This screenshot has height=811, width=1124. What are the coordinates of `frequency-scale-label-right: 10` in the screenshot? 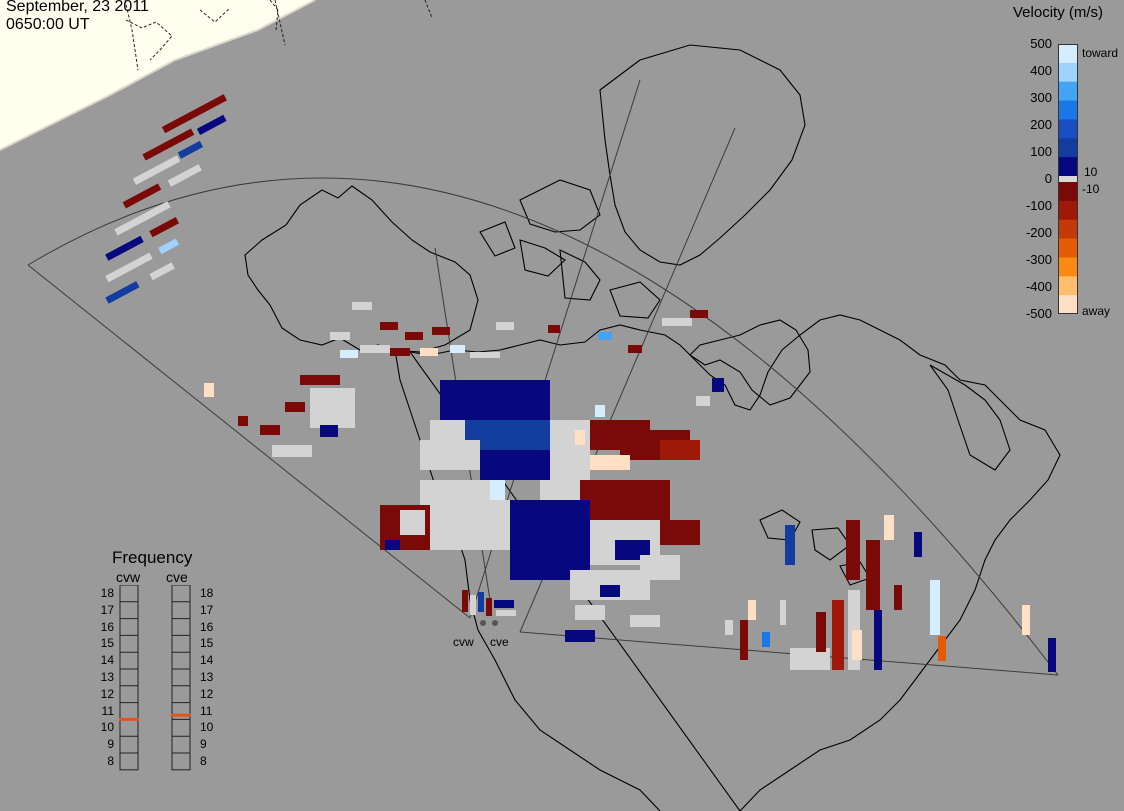 It's located at (207, 727).